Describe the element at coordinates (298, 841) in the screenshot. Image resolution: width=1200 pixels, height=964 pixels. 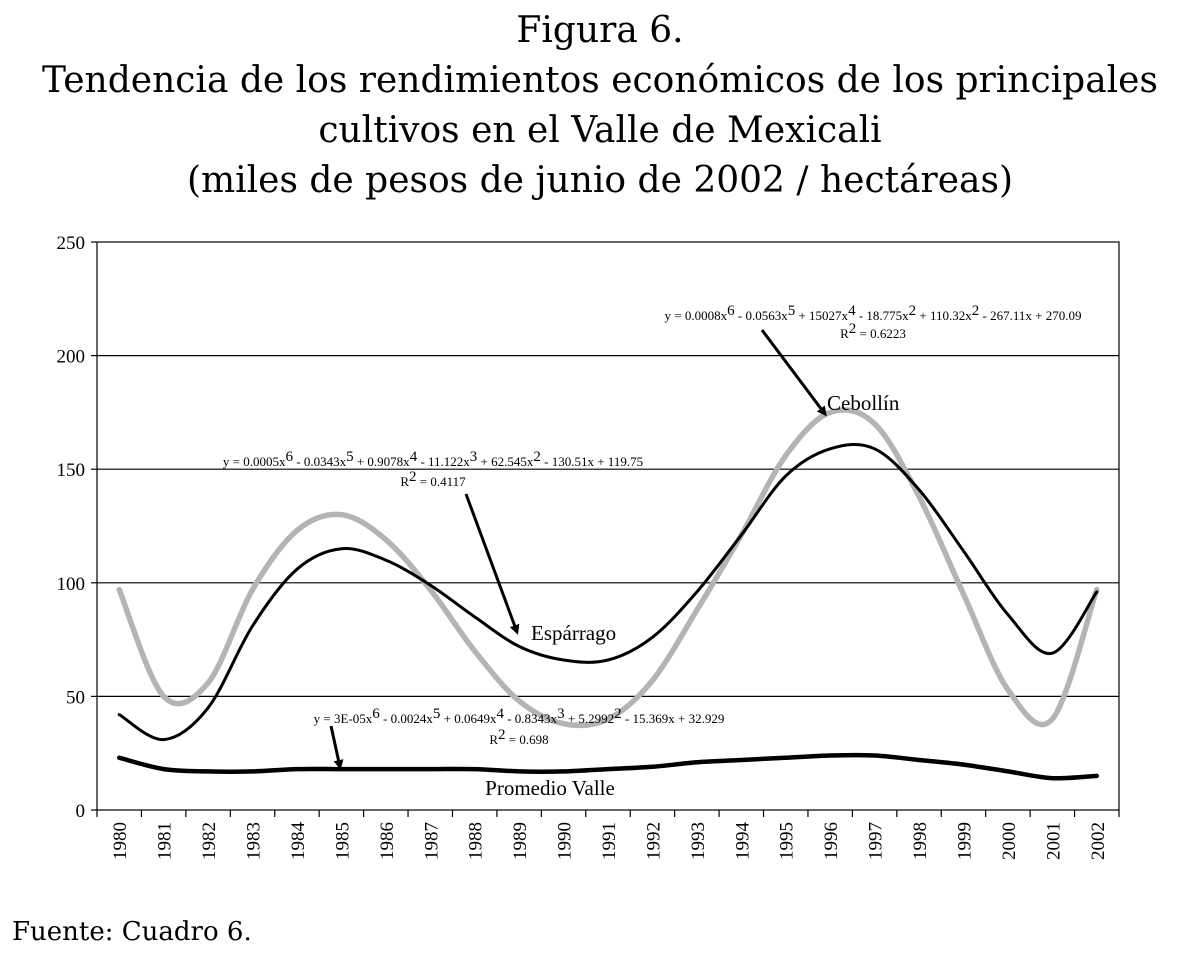
I see `x-tick-label-1984: 1984` at that location.